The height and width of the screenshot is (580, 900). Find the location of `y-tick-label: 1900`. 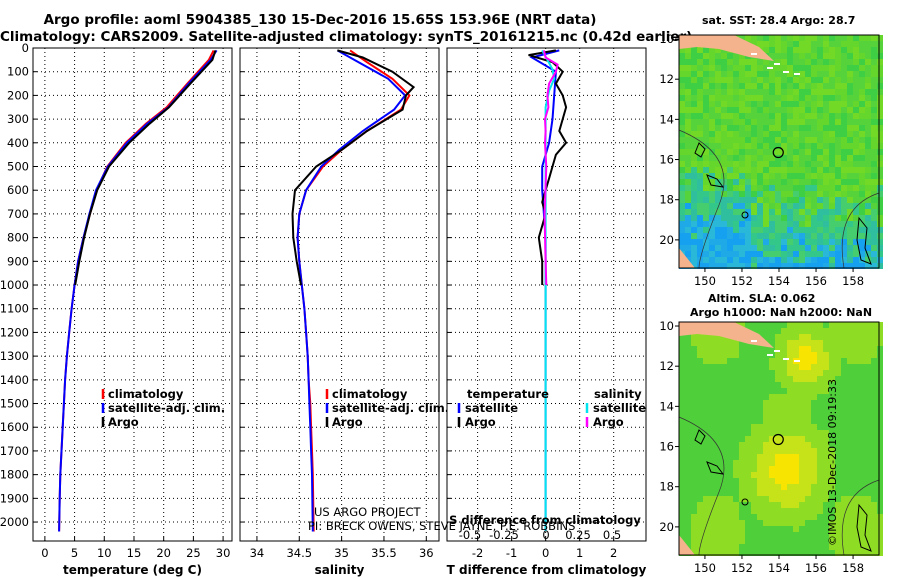

y-tick-label: 1900 is located at coordinates (14, 498).